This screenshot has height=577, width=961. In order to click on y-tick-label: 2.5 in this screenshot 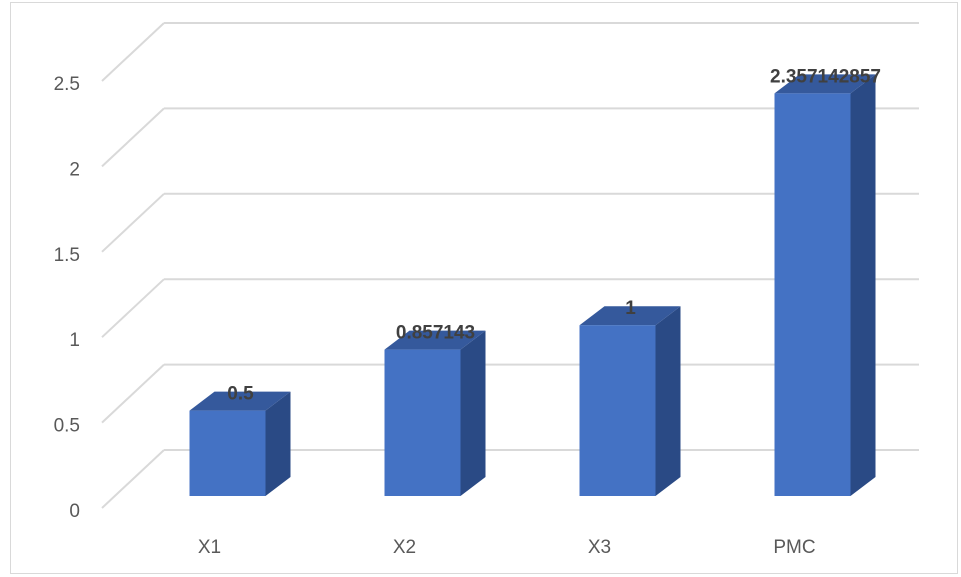, I will do `click(67, 84)`.